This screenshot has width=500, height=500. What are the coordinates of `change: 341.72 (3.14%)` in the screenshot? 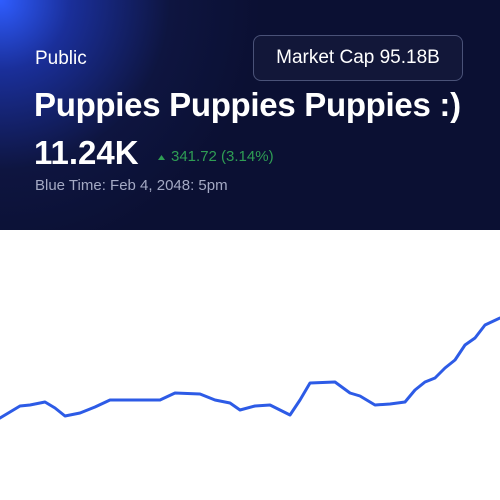 It's located at (216, 156).